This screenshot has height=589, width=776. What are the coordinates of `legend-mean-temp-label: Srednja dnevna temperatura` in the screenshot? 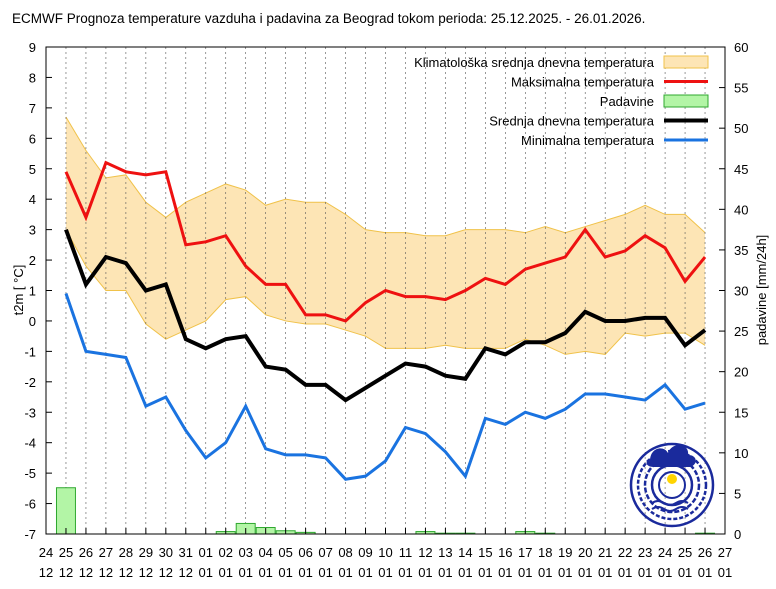 It's located at (572, 121).